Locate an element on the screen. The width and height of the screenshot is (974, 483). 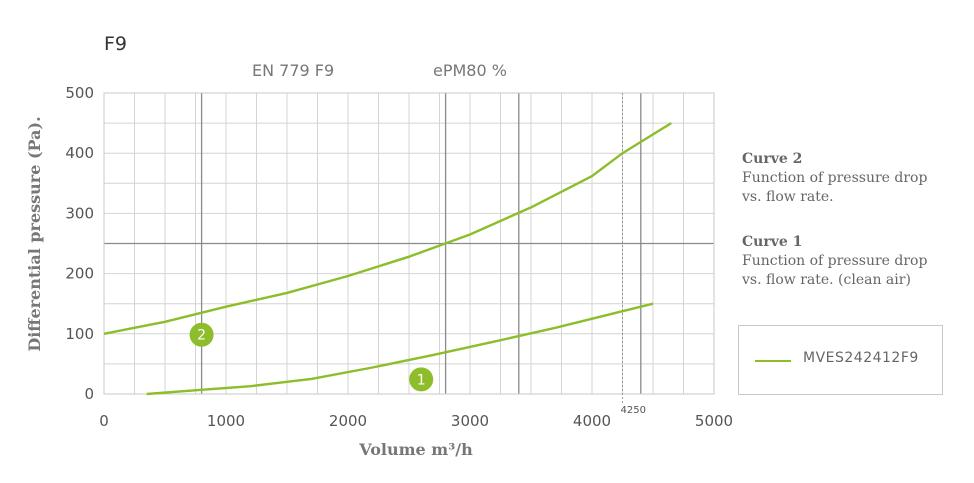
curve-1-note-line-1: Function of pressure drop is located at coordinates (835, 261).